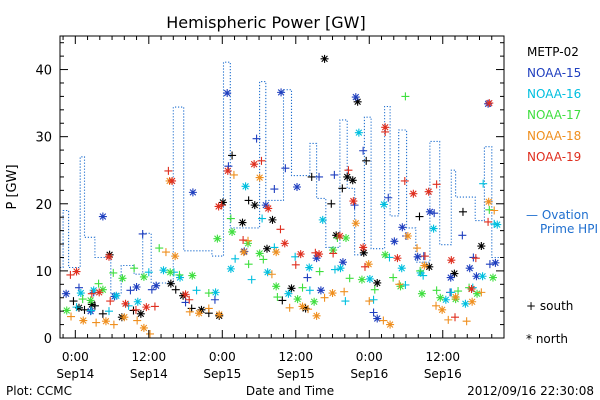  I want to click on ovation-legend-line2: Prime HPI, so click(569, 229).